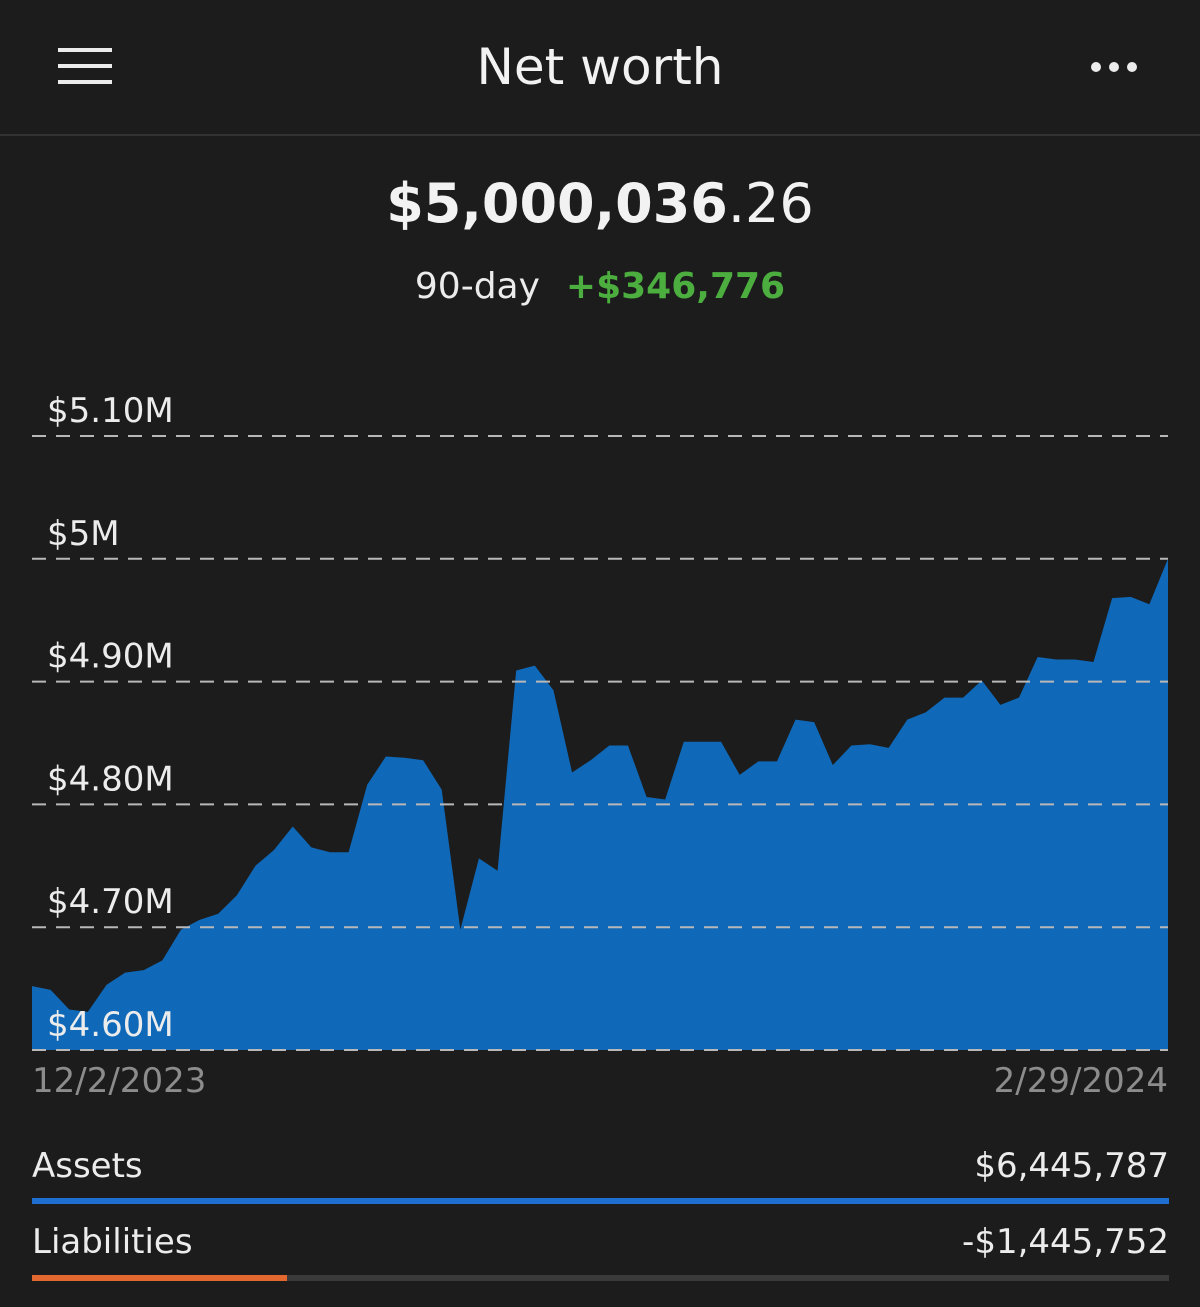  Describe the element at coordinates (600, 1201) in the screenshot. I see `assets-bar` at that location.